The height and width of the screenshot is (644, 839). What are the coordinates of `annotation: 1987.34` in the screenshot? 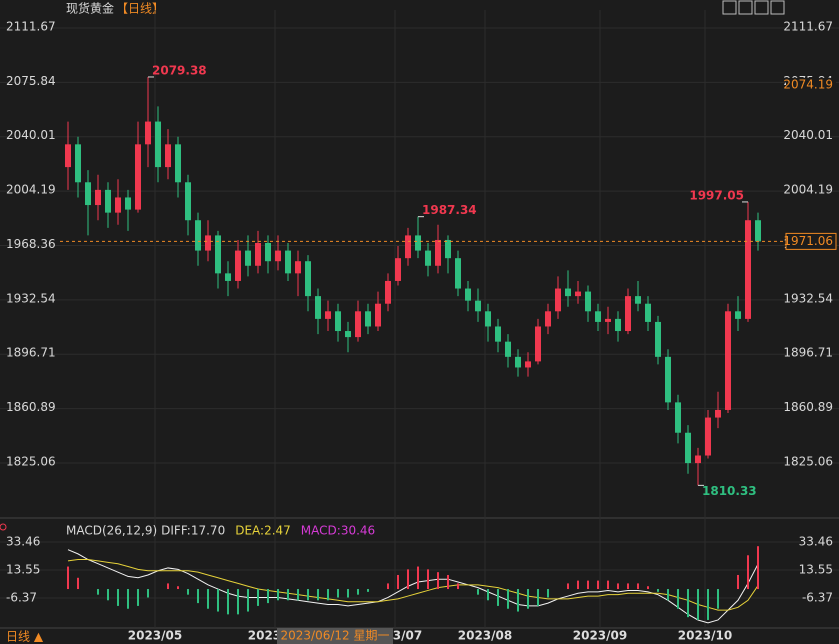 It's located at (449, 210).